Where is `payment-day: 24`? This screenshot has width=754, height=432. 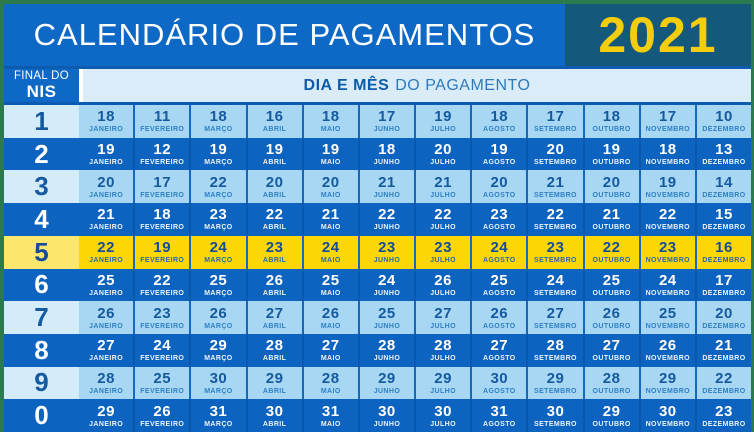
payment-day: 24 is located at coordinates (667, 280).